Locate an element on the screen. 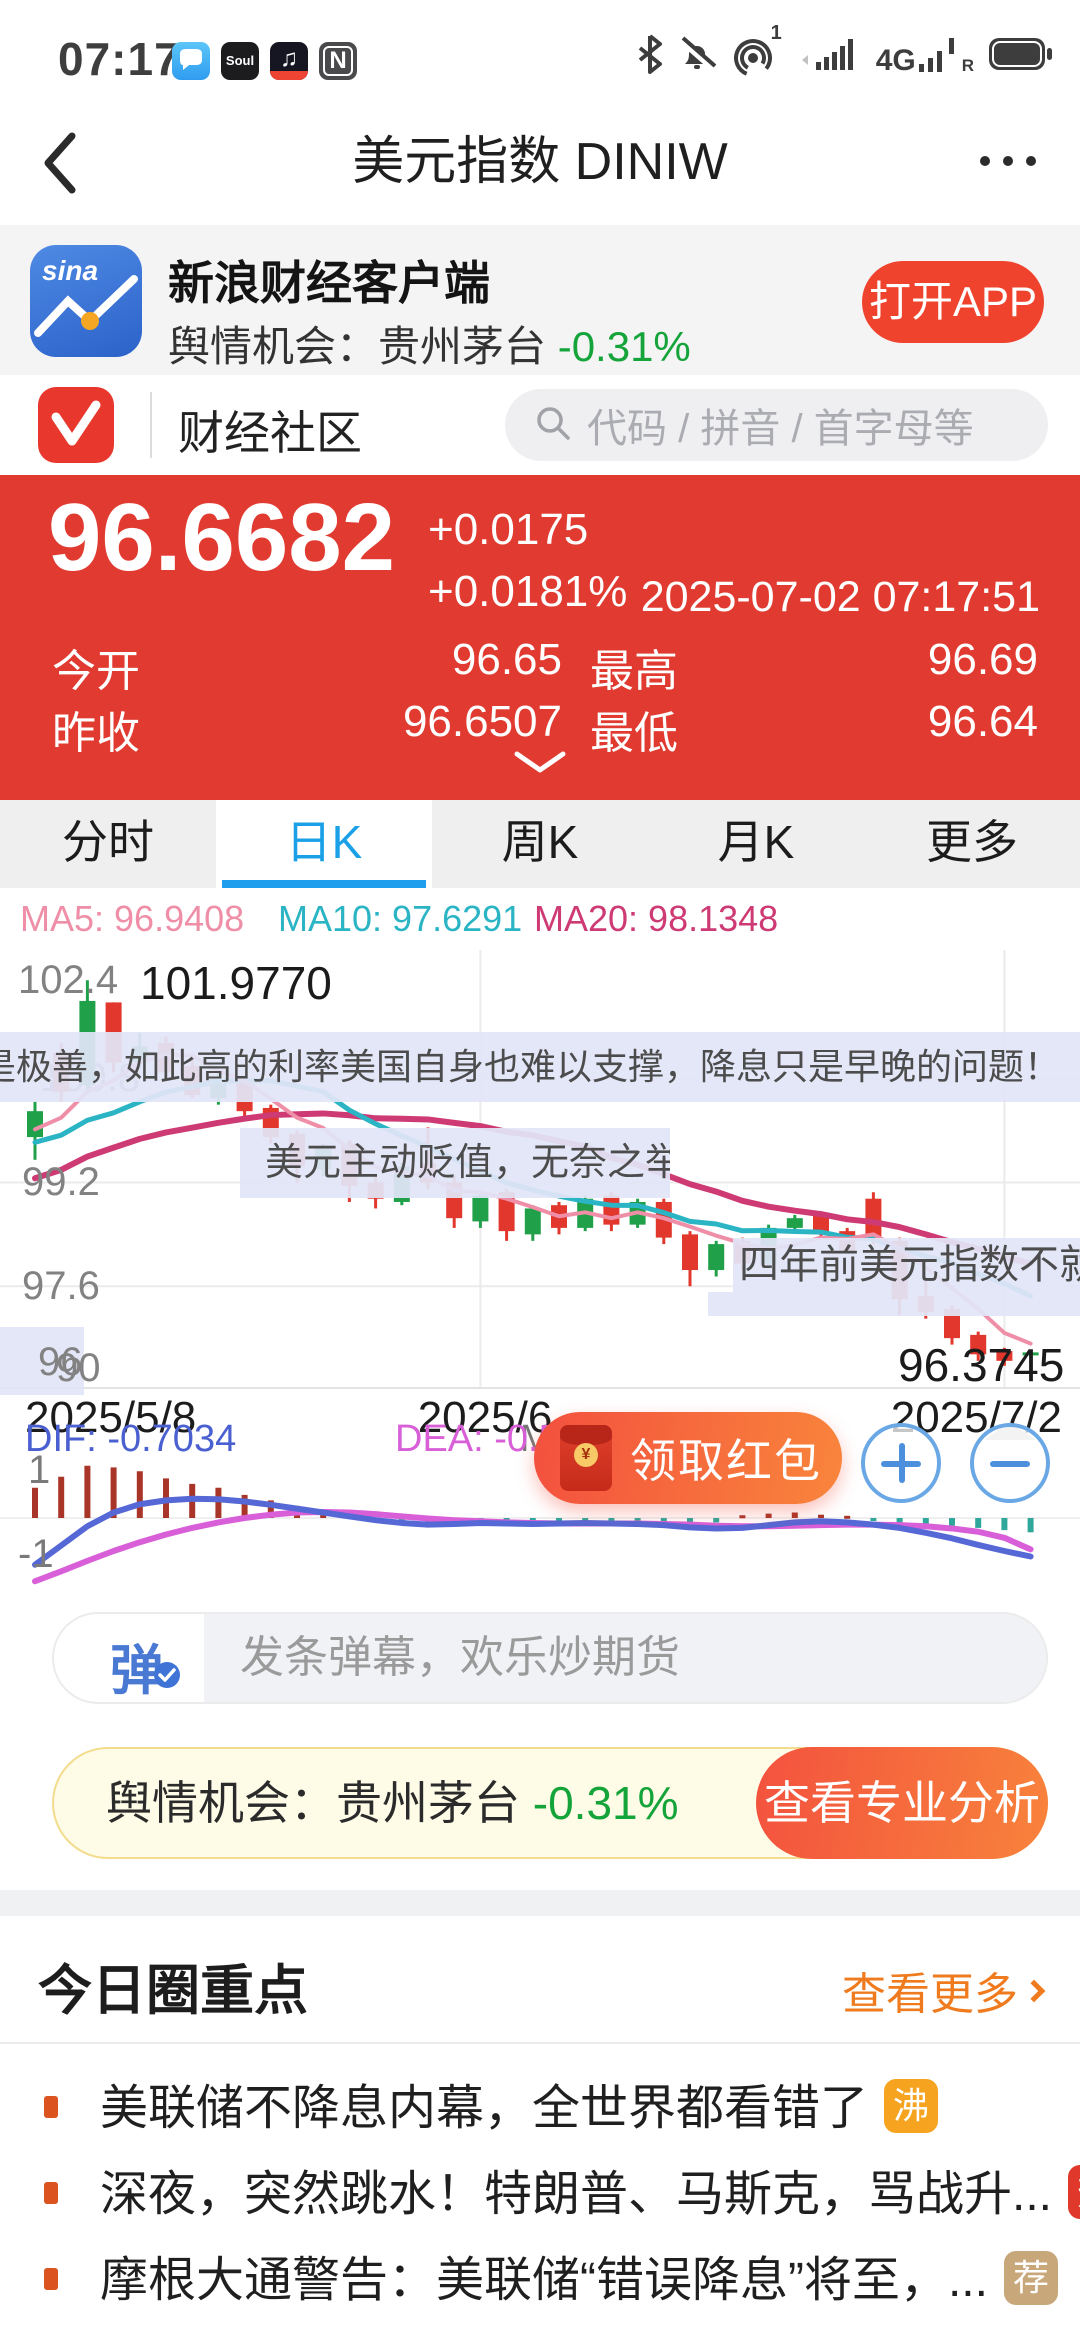  red-envelope-icon: ¥ is located at coordinates (586, 1458).